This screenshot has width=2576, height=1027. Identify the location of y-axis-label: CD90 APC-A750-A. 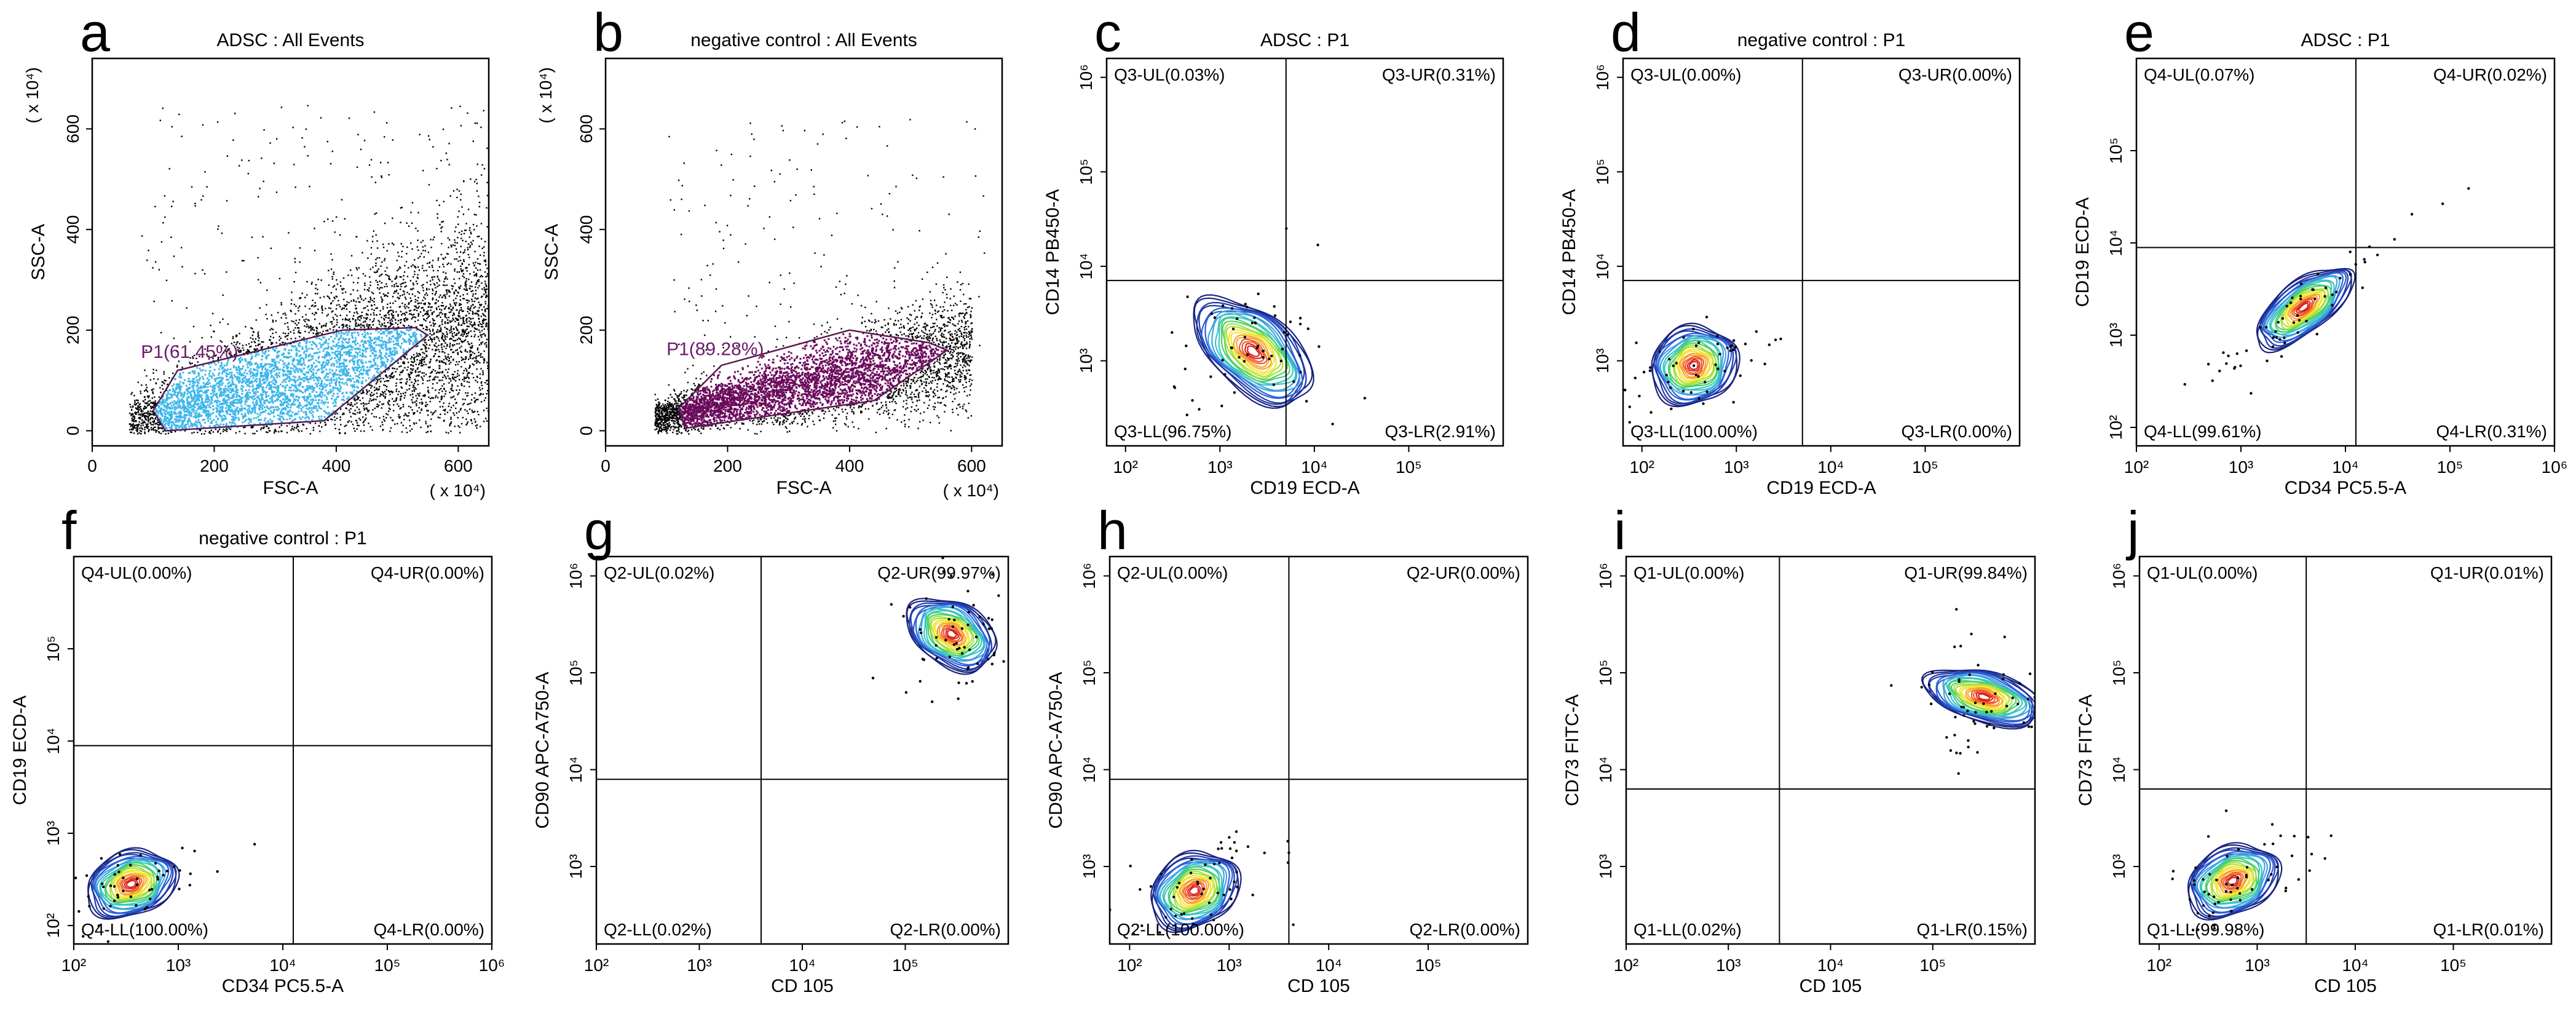
(542, 750).